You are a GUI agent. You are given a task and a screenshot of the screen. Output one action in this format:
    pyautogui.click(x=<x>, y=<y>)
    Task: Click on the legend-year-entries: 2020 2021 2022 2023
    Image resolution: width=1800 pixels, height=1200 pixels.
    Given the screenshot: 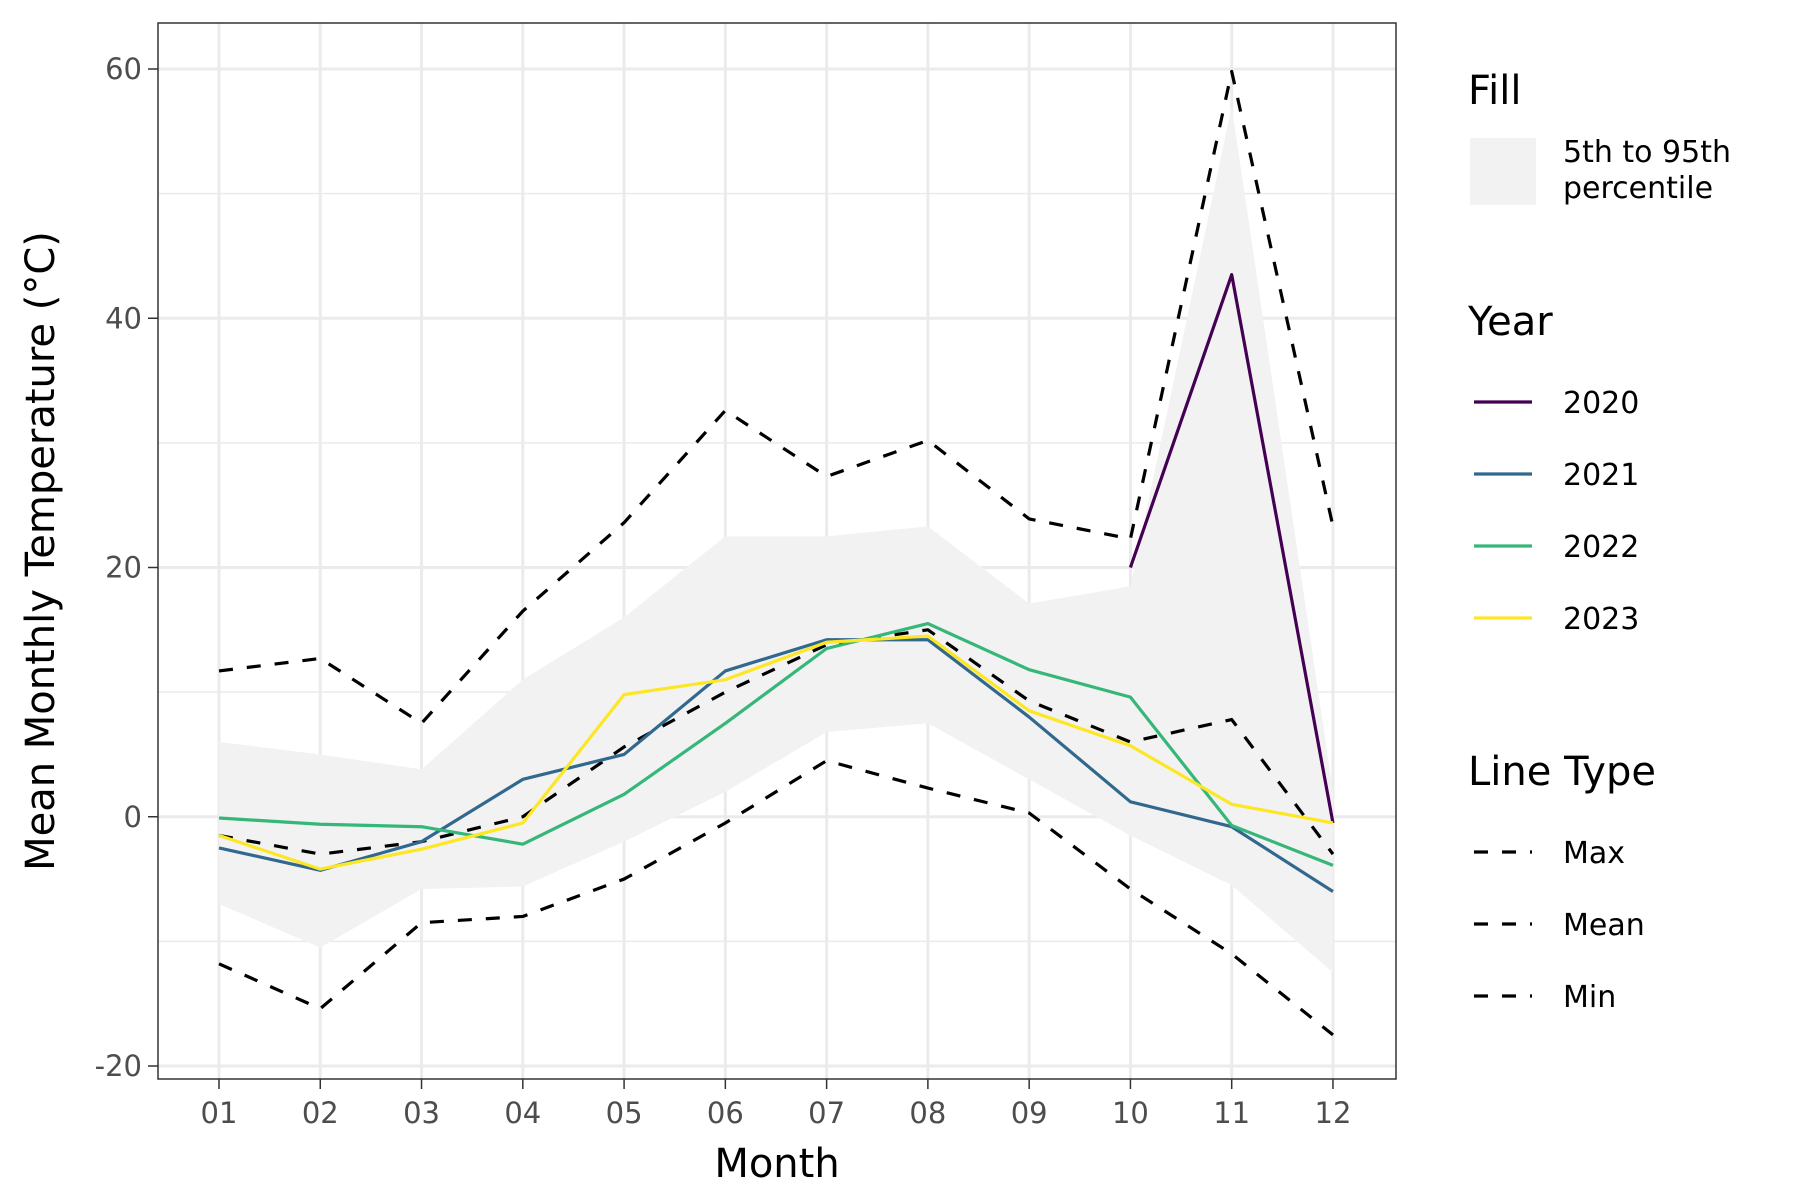 What is the action you would take?
    pyautogui.click(x=1556, y=511)
    